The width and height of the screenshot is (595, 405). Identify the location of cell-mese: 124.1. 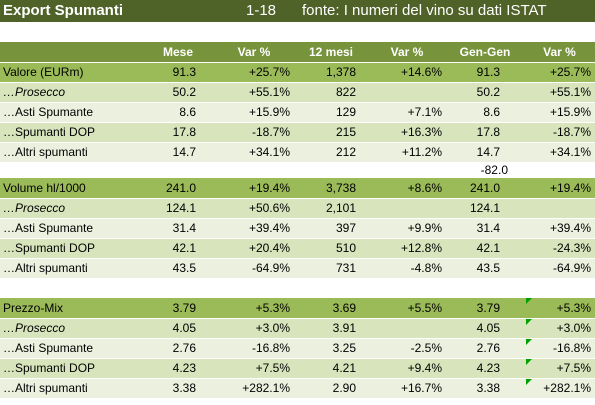
(178, 208).